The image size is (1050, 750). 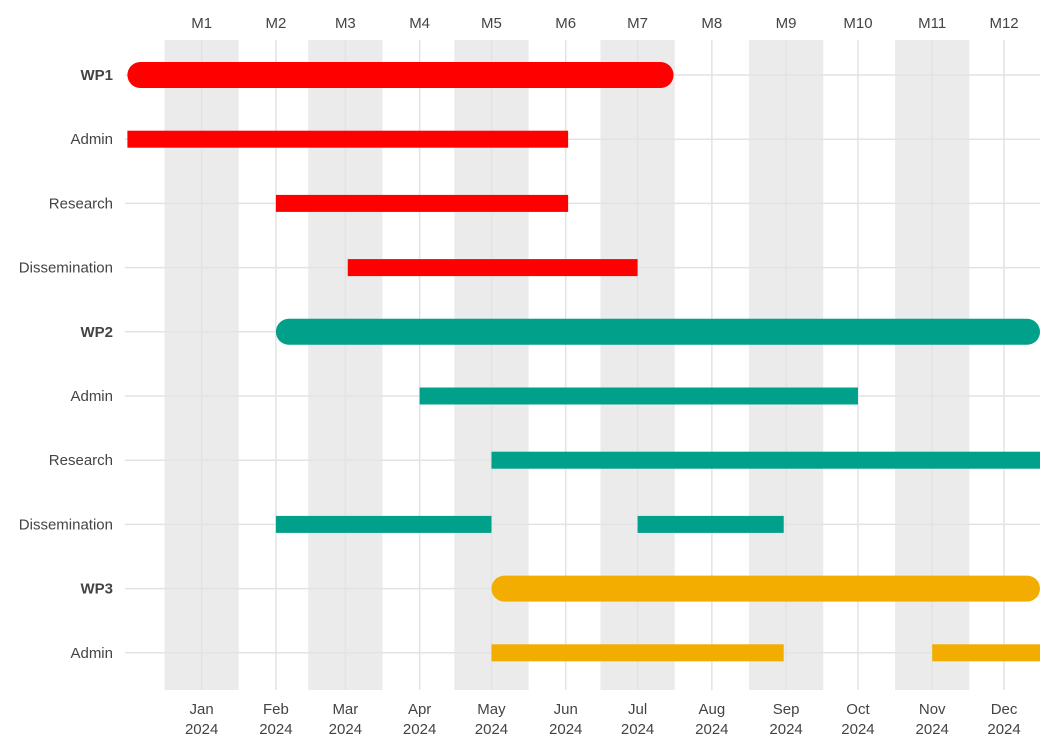 What do you see at coordinates (419, 23) in the screenshot?
I see `top-tick-label: M4` at bounding box center [419, 23].